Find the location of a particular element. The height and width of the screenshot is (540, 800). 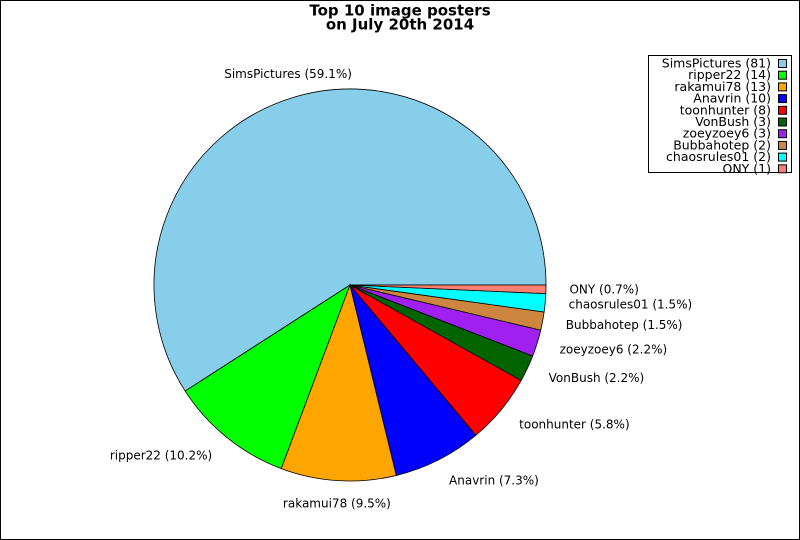

legend-label: toonhunter (8) is located at coordinates (725, 109).